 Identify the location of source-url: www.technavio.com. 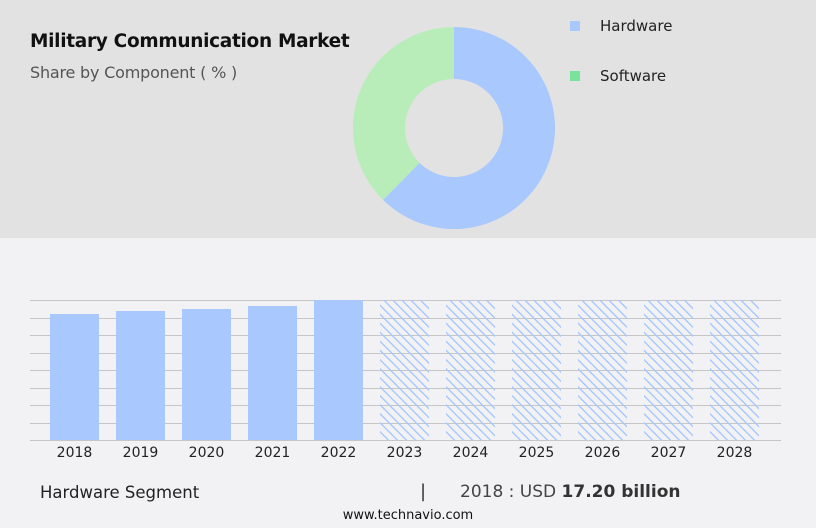
(408, 515).